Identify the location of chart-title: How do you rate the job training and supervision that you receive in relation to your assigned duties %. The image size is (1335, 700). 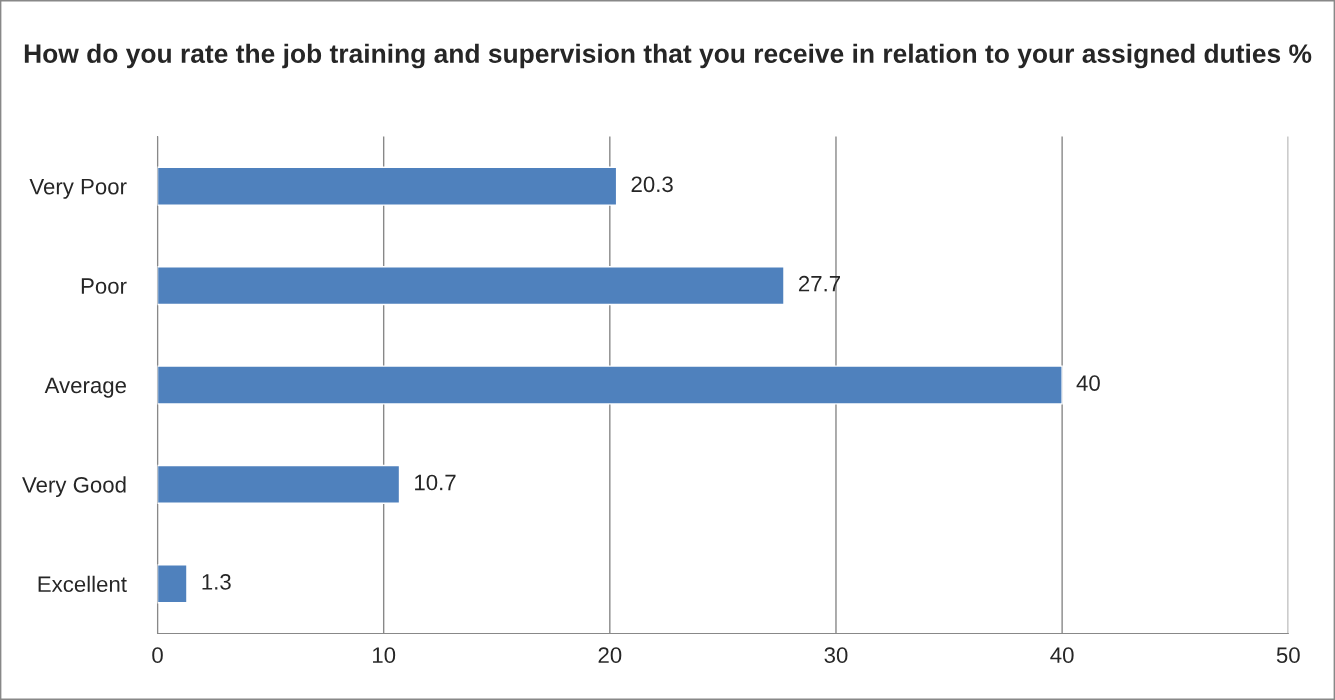
(668, 56).